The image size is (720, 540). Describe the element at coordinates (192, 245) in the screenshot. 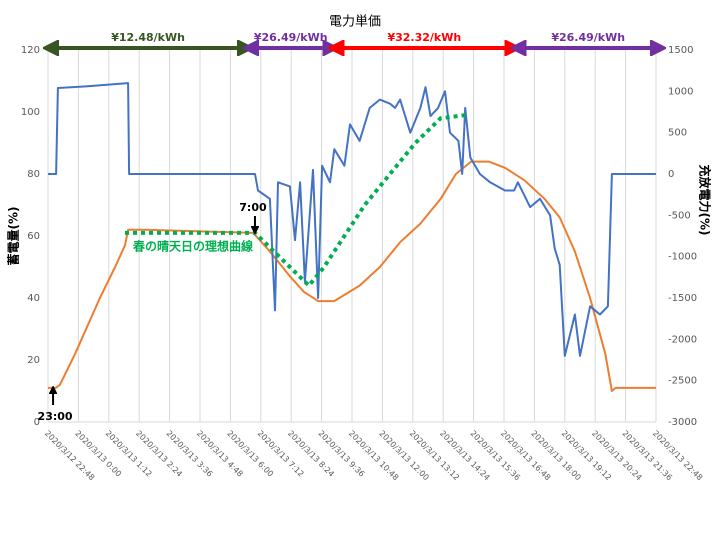

I see `series-label: 春の晴天日の理想曲線` at that location.